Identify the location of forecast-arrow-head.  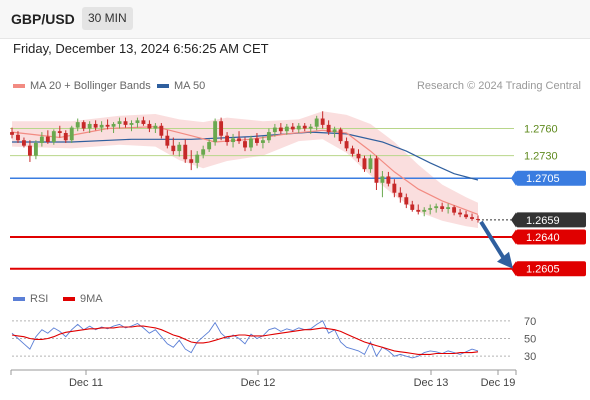
(505, 260).